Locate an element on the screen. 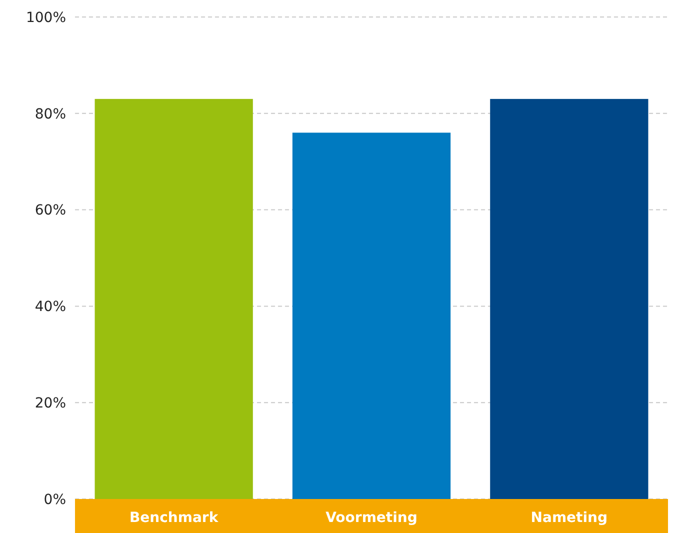 This screenshot has width=673, height=533. y-tick-label: 60% is located at coordinates (50, 210).